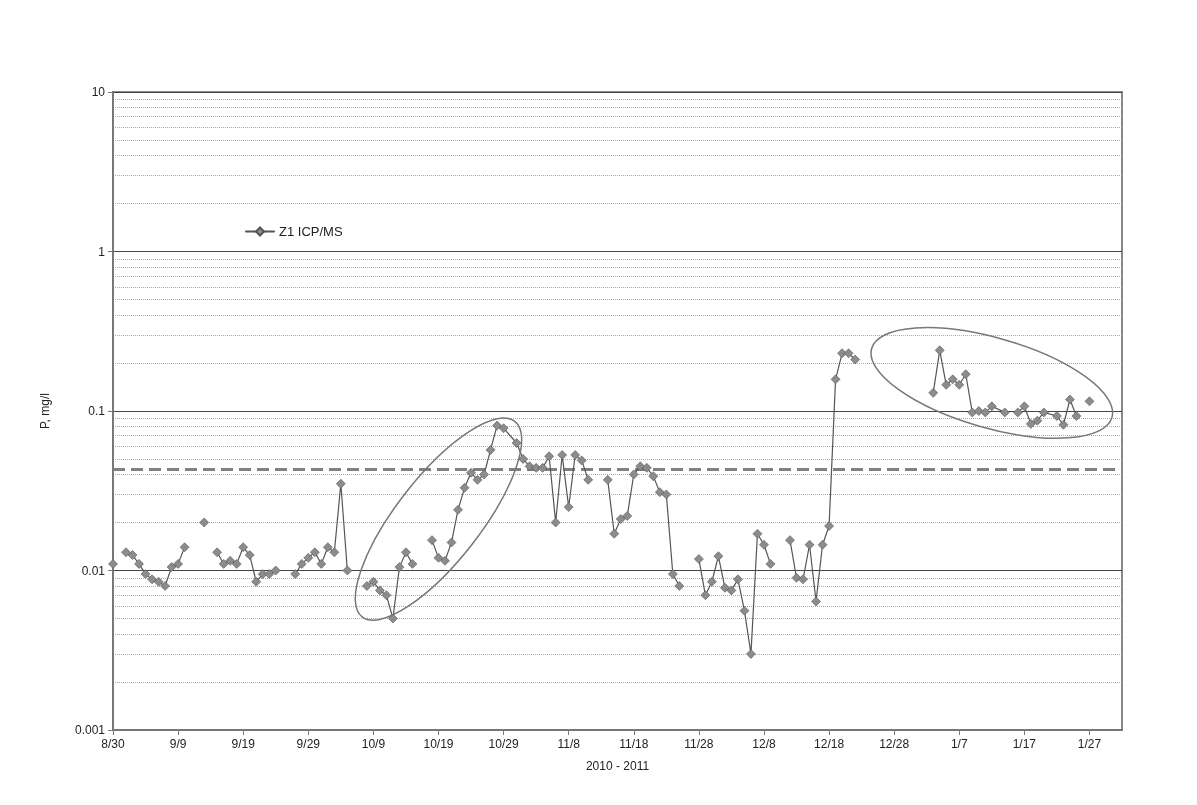 This screenshot has width=1197, height=805. I want to click on x-tick-label: 8/30, so click(113, 744).